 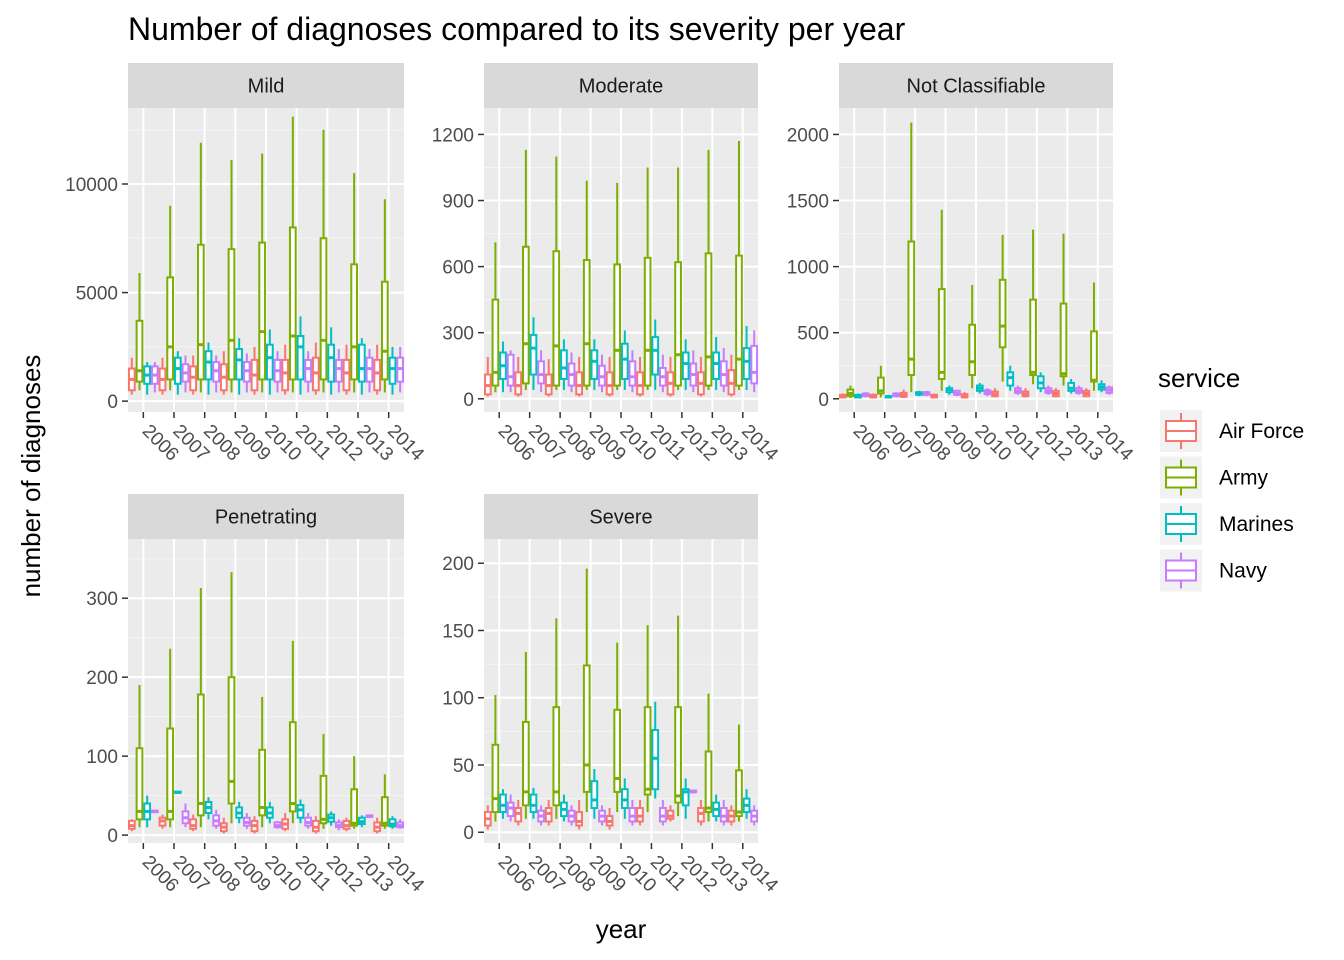 What do you see at coordinates (458, 202) in the screenshot?
I see `y-tick-label: 900` at bounding box center [458, 202].